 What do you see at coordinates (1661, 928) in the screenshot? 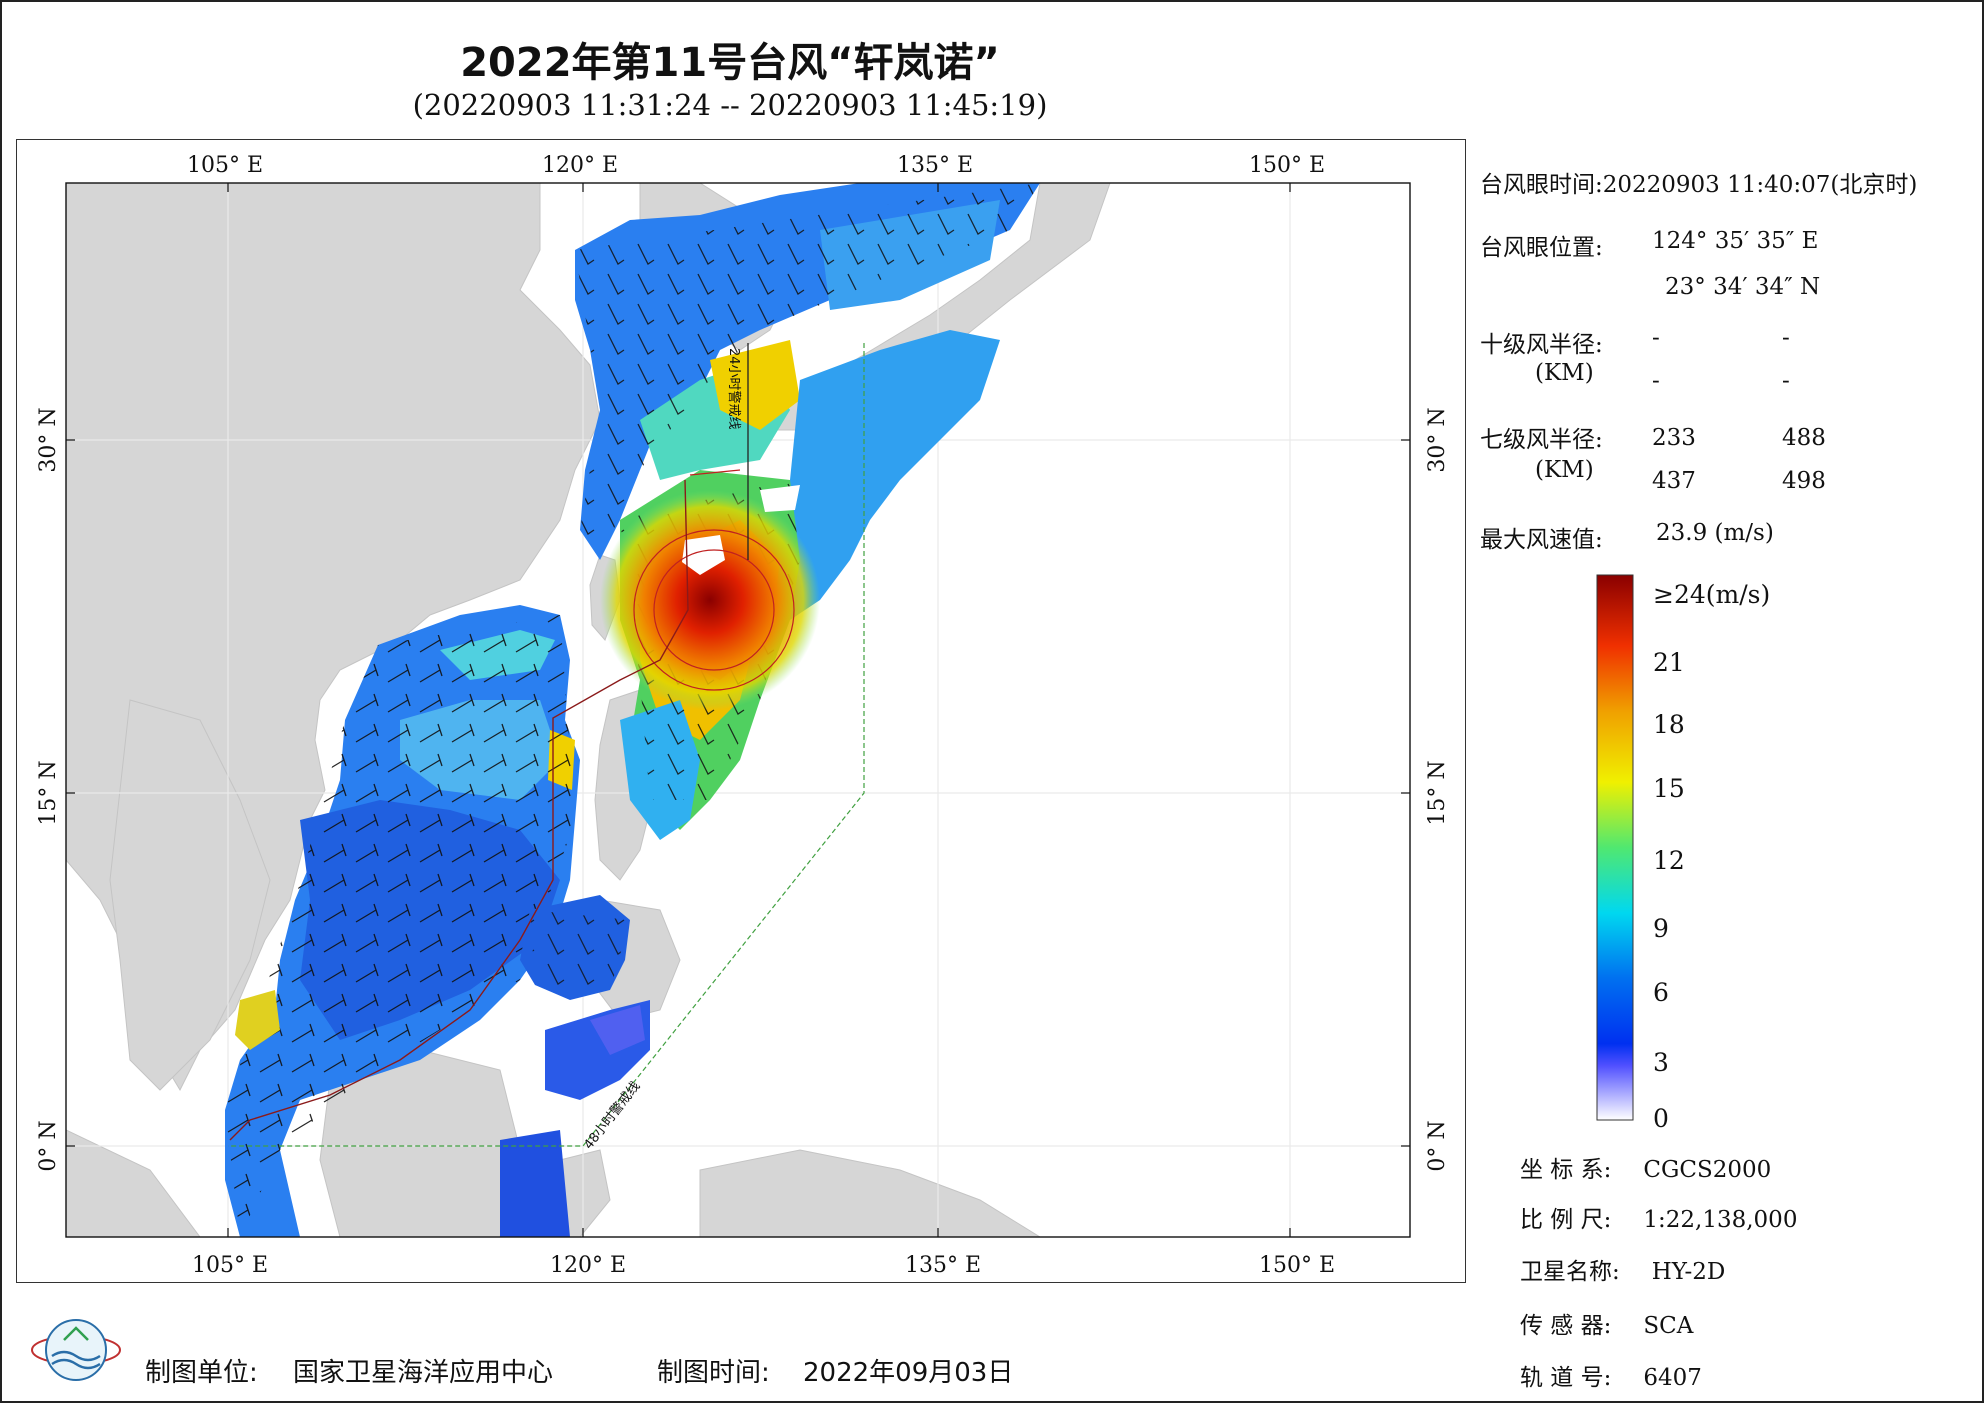
I see `colorbar-tick-9: 9` at bounding box center [1661, 928].